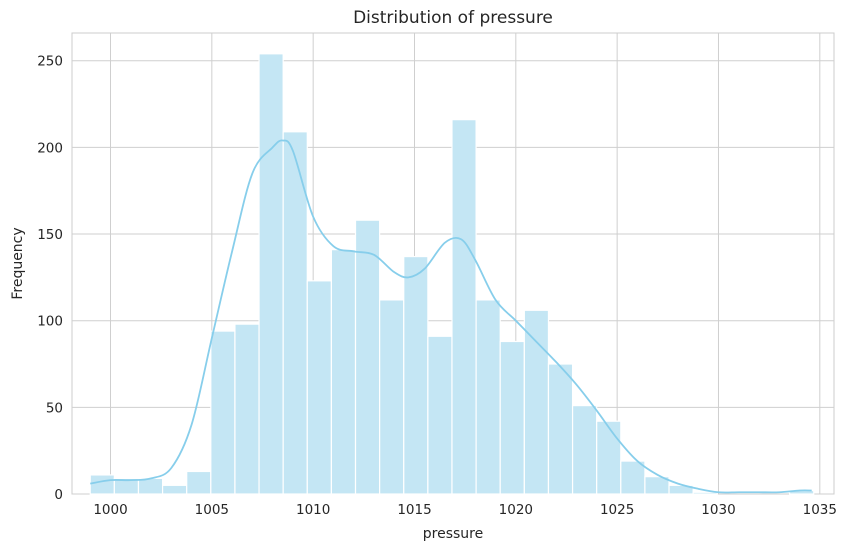 This screenshot has width=853, height=549. Describe the element at coordinates (617, 510) in the screenshot. I see `x-tick-label: 1025` at that location.